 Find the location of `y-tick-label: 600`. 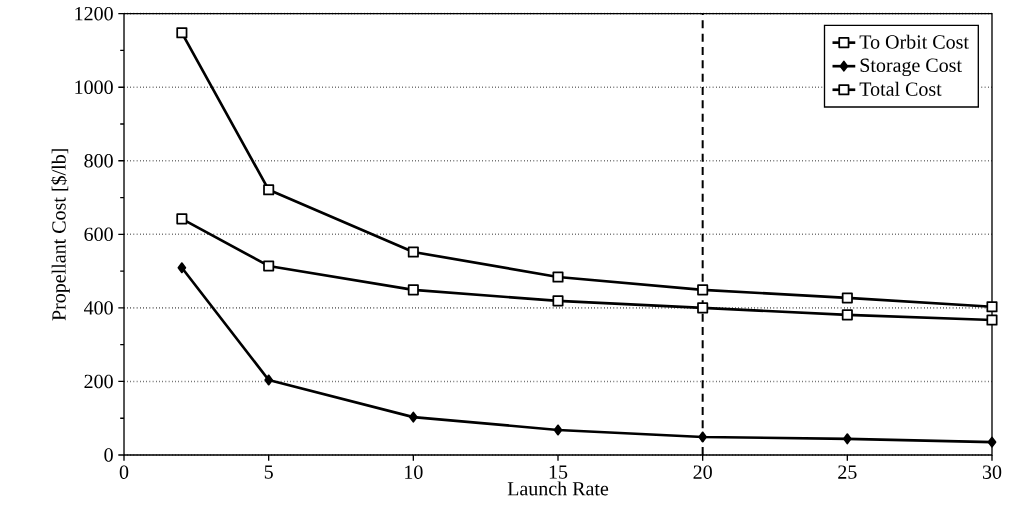

y-tick-label: 600 is located at coordinates (98, 234).